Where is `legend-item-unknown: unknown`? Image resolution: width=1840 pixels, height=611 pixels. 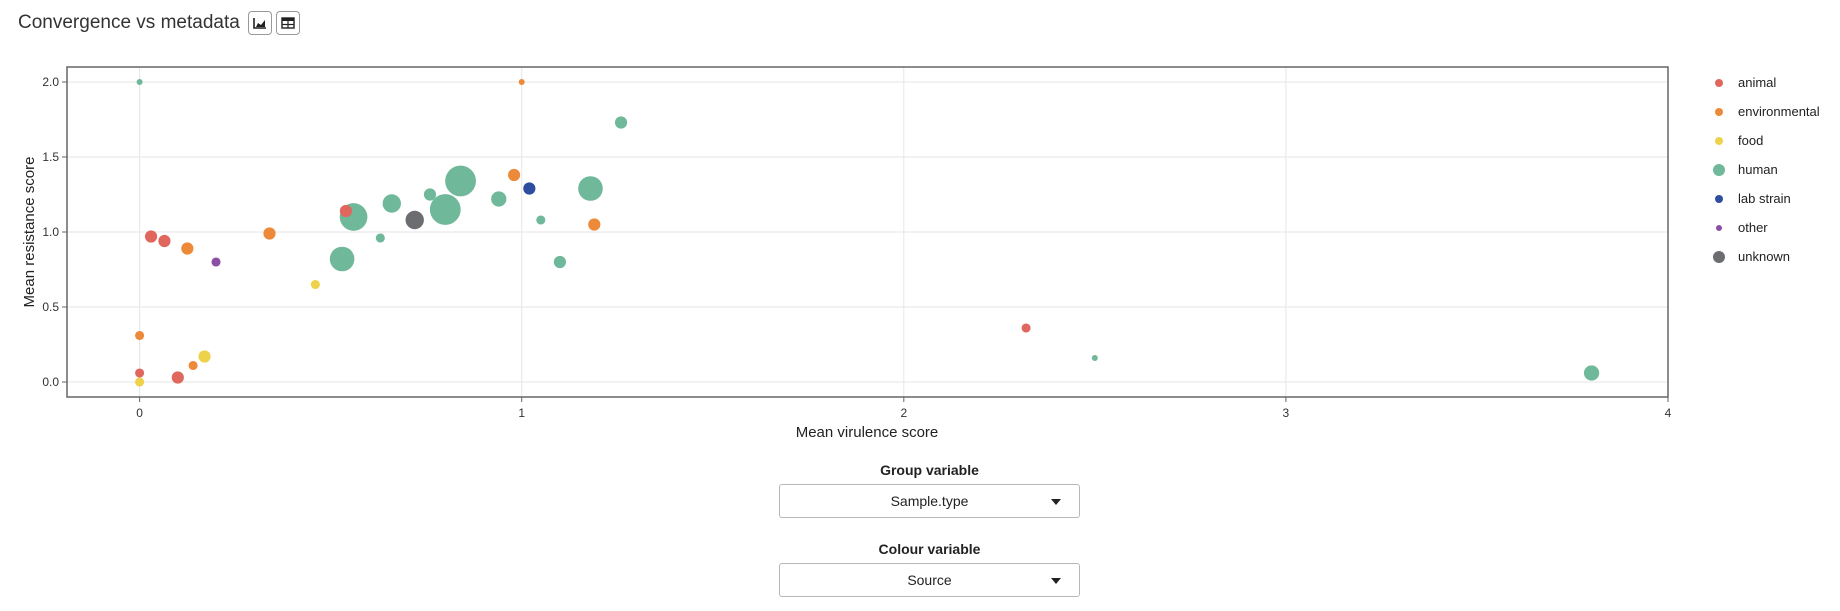 legend-item-unknown: unknown is located at coordinates (1766, 256).